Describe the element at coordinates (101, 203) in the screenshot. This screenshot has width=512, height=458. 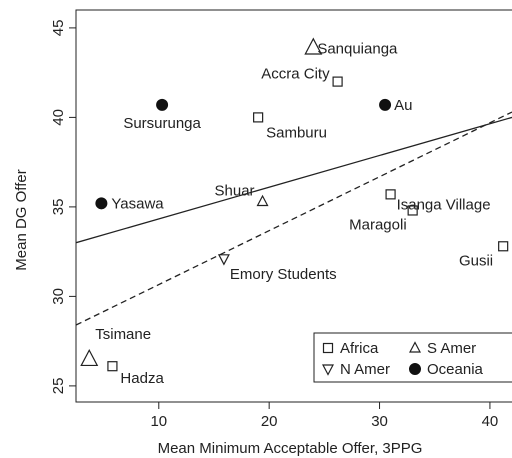
I see `point-yasawa` at that location.